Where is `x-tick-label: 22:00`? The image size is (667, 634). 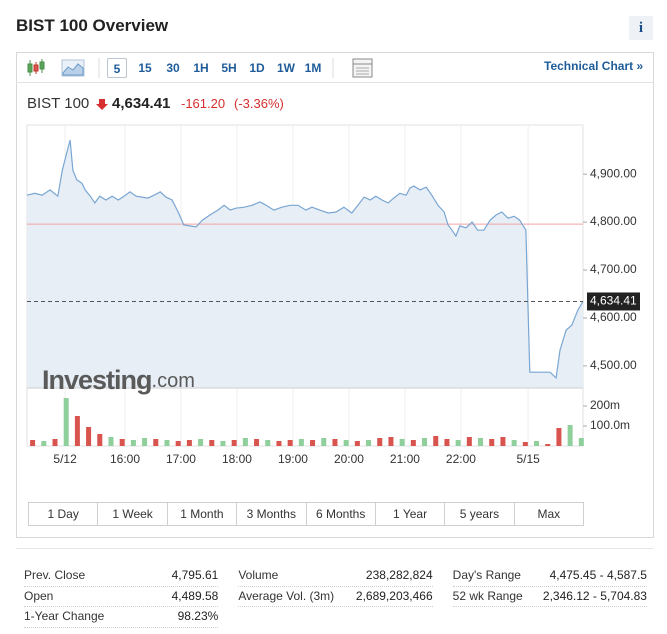
x-tick-label: 22:00 is located at coordinates (461, 459).